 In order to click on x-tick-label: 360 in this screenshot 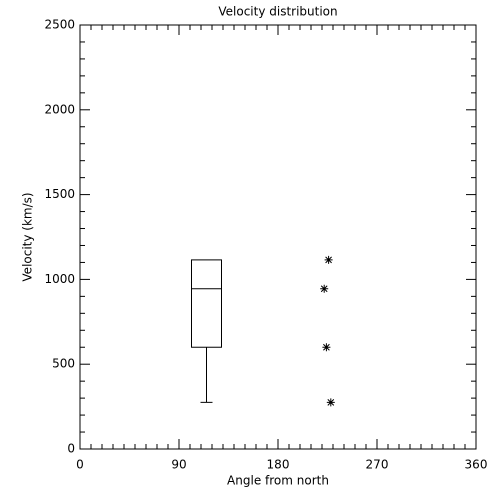, I will do `click(476, 465)`.